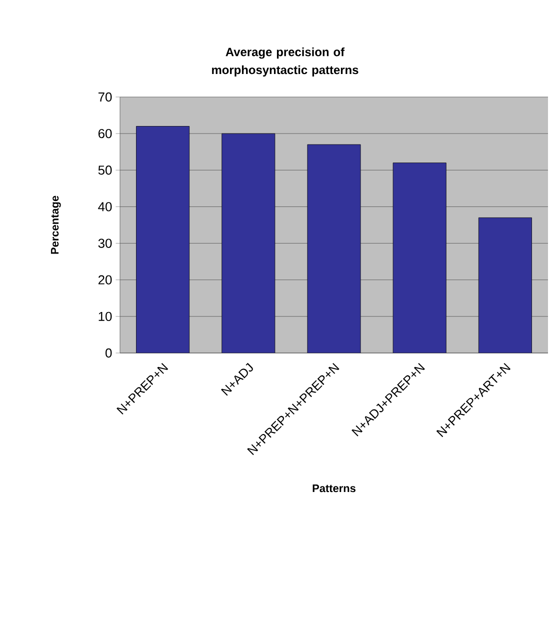 Image resolution: width=559 pixels, height=640 pixels. I want to click on y-tick-label: 20, so click(105, 279).